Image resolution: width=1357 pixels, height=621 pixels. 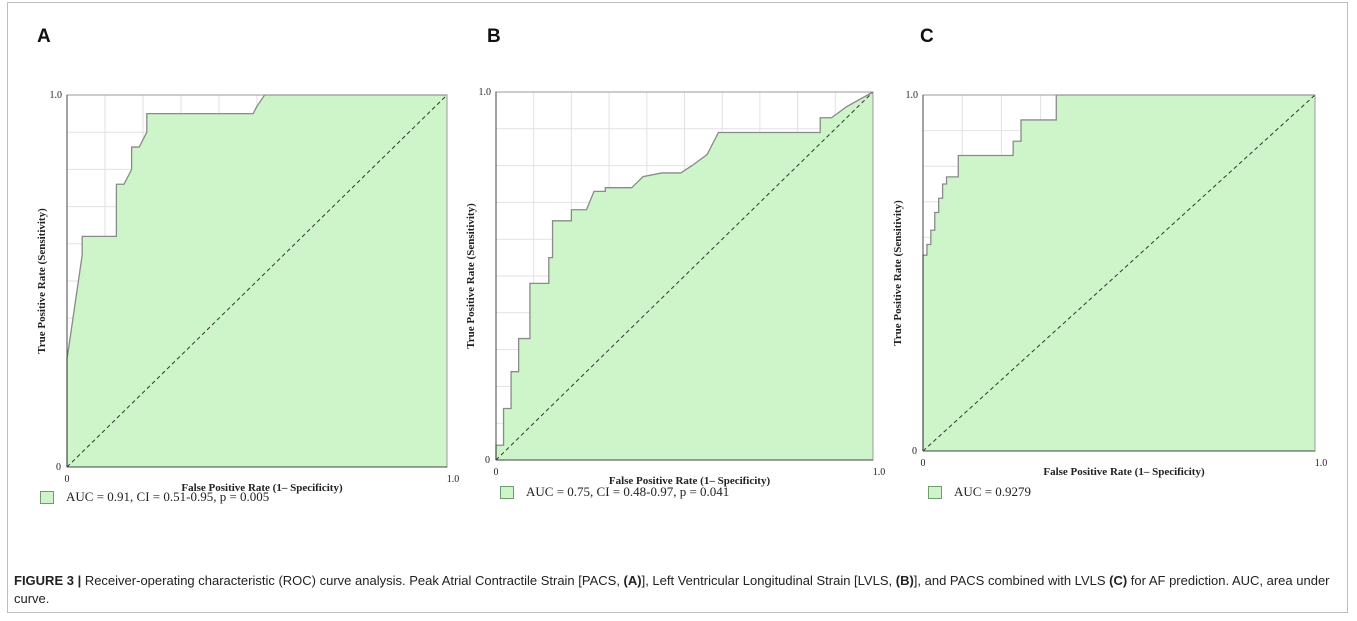 I want to click on legend-text-a: AUC = 0.91, CI = 0.51-0.95, p = 0.005, so click(x=168, y=496).